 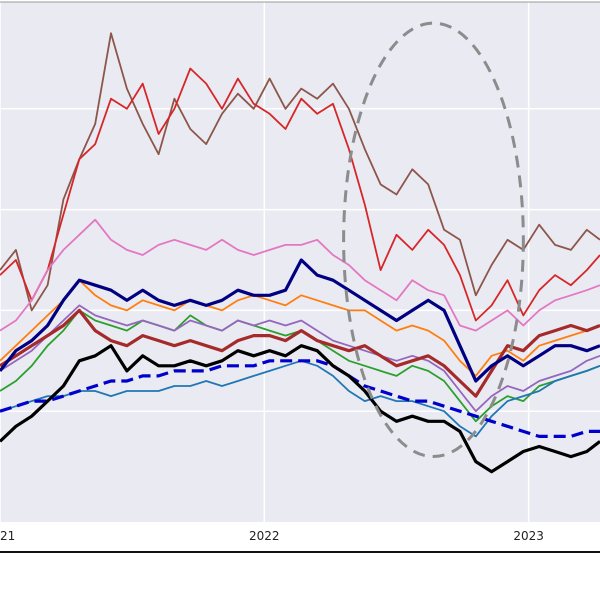 I want to click on x-tick-label: 2023, so click(x=528, y=536).